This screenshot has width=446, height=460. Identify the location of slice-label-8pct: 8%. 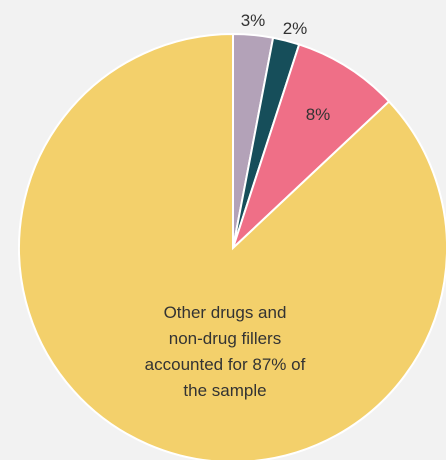
(318, 114).